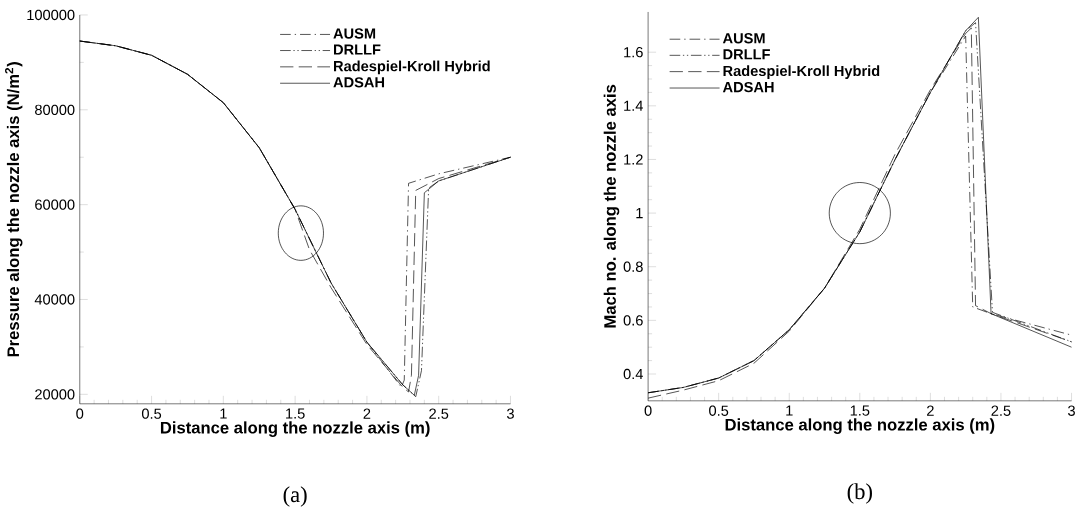 The image size is (1080, 520). Describe the element at coordinates (54, 299) in the screenshot. I see `y-tick-label: 40000` at that location.